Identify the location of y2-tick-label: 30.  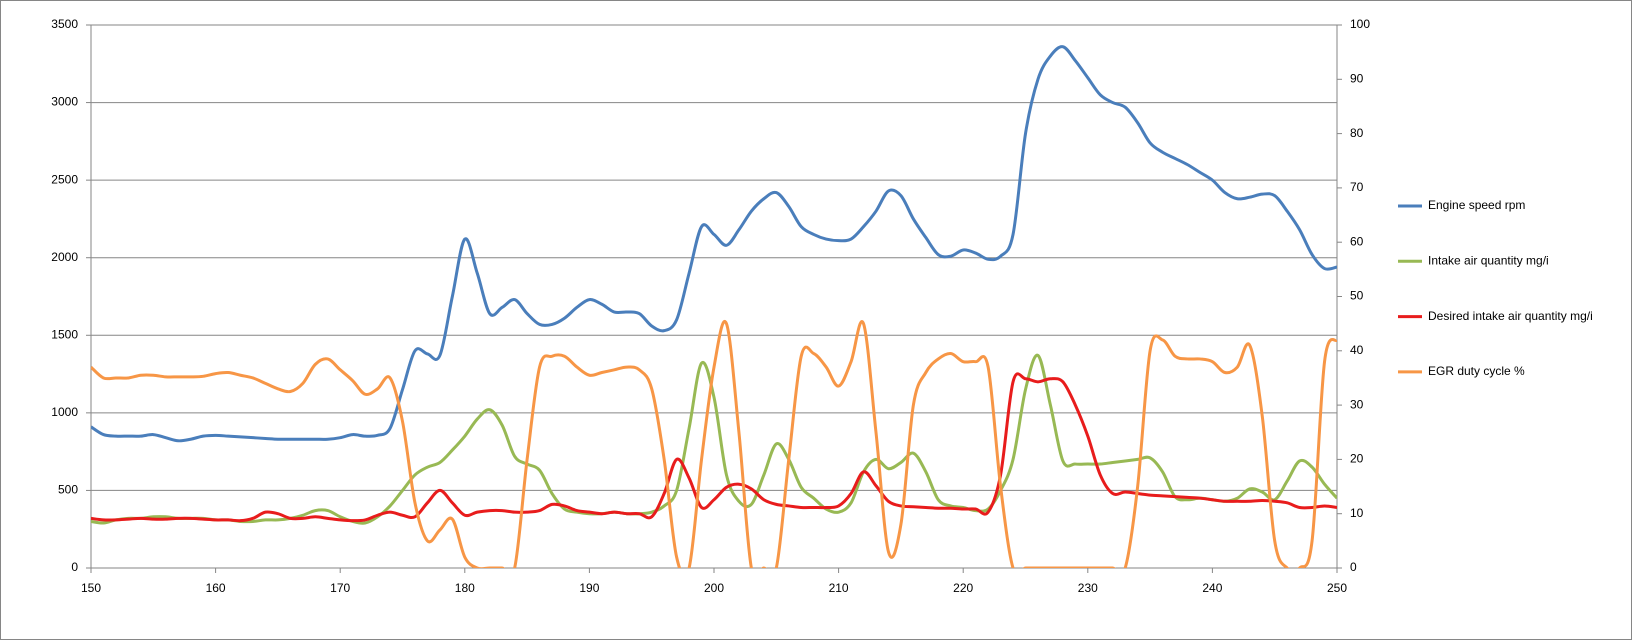
(1357, 404).